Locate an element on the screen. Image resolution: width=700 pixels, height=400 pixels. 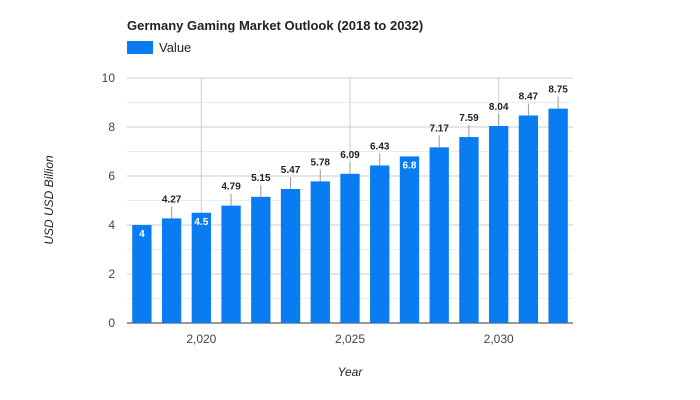
data-label: 8.04 is located at coordinates (499, 107).